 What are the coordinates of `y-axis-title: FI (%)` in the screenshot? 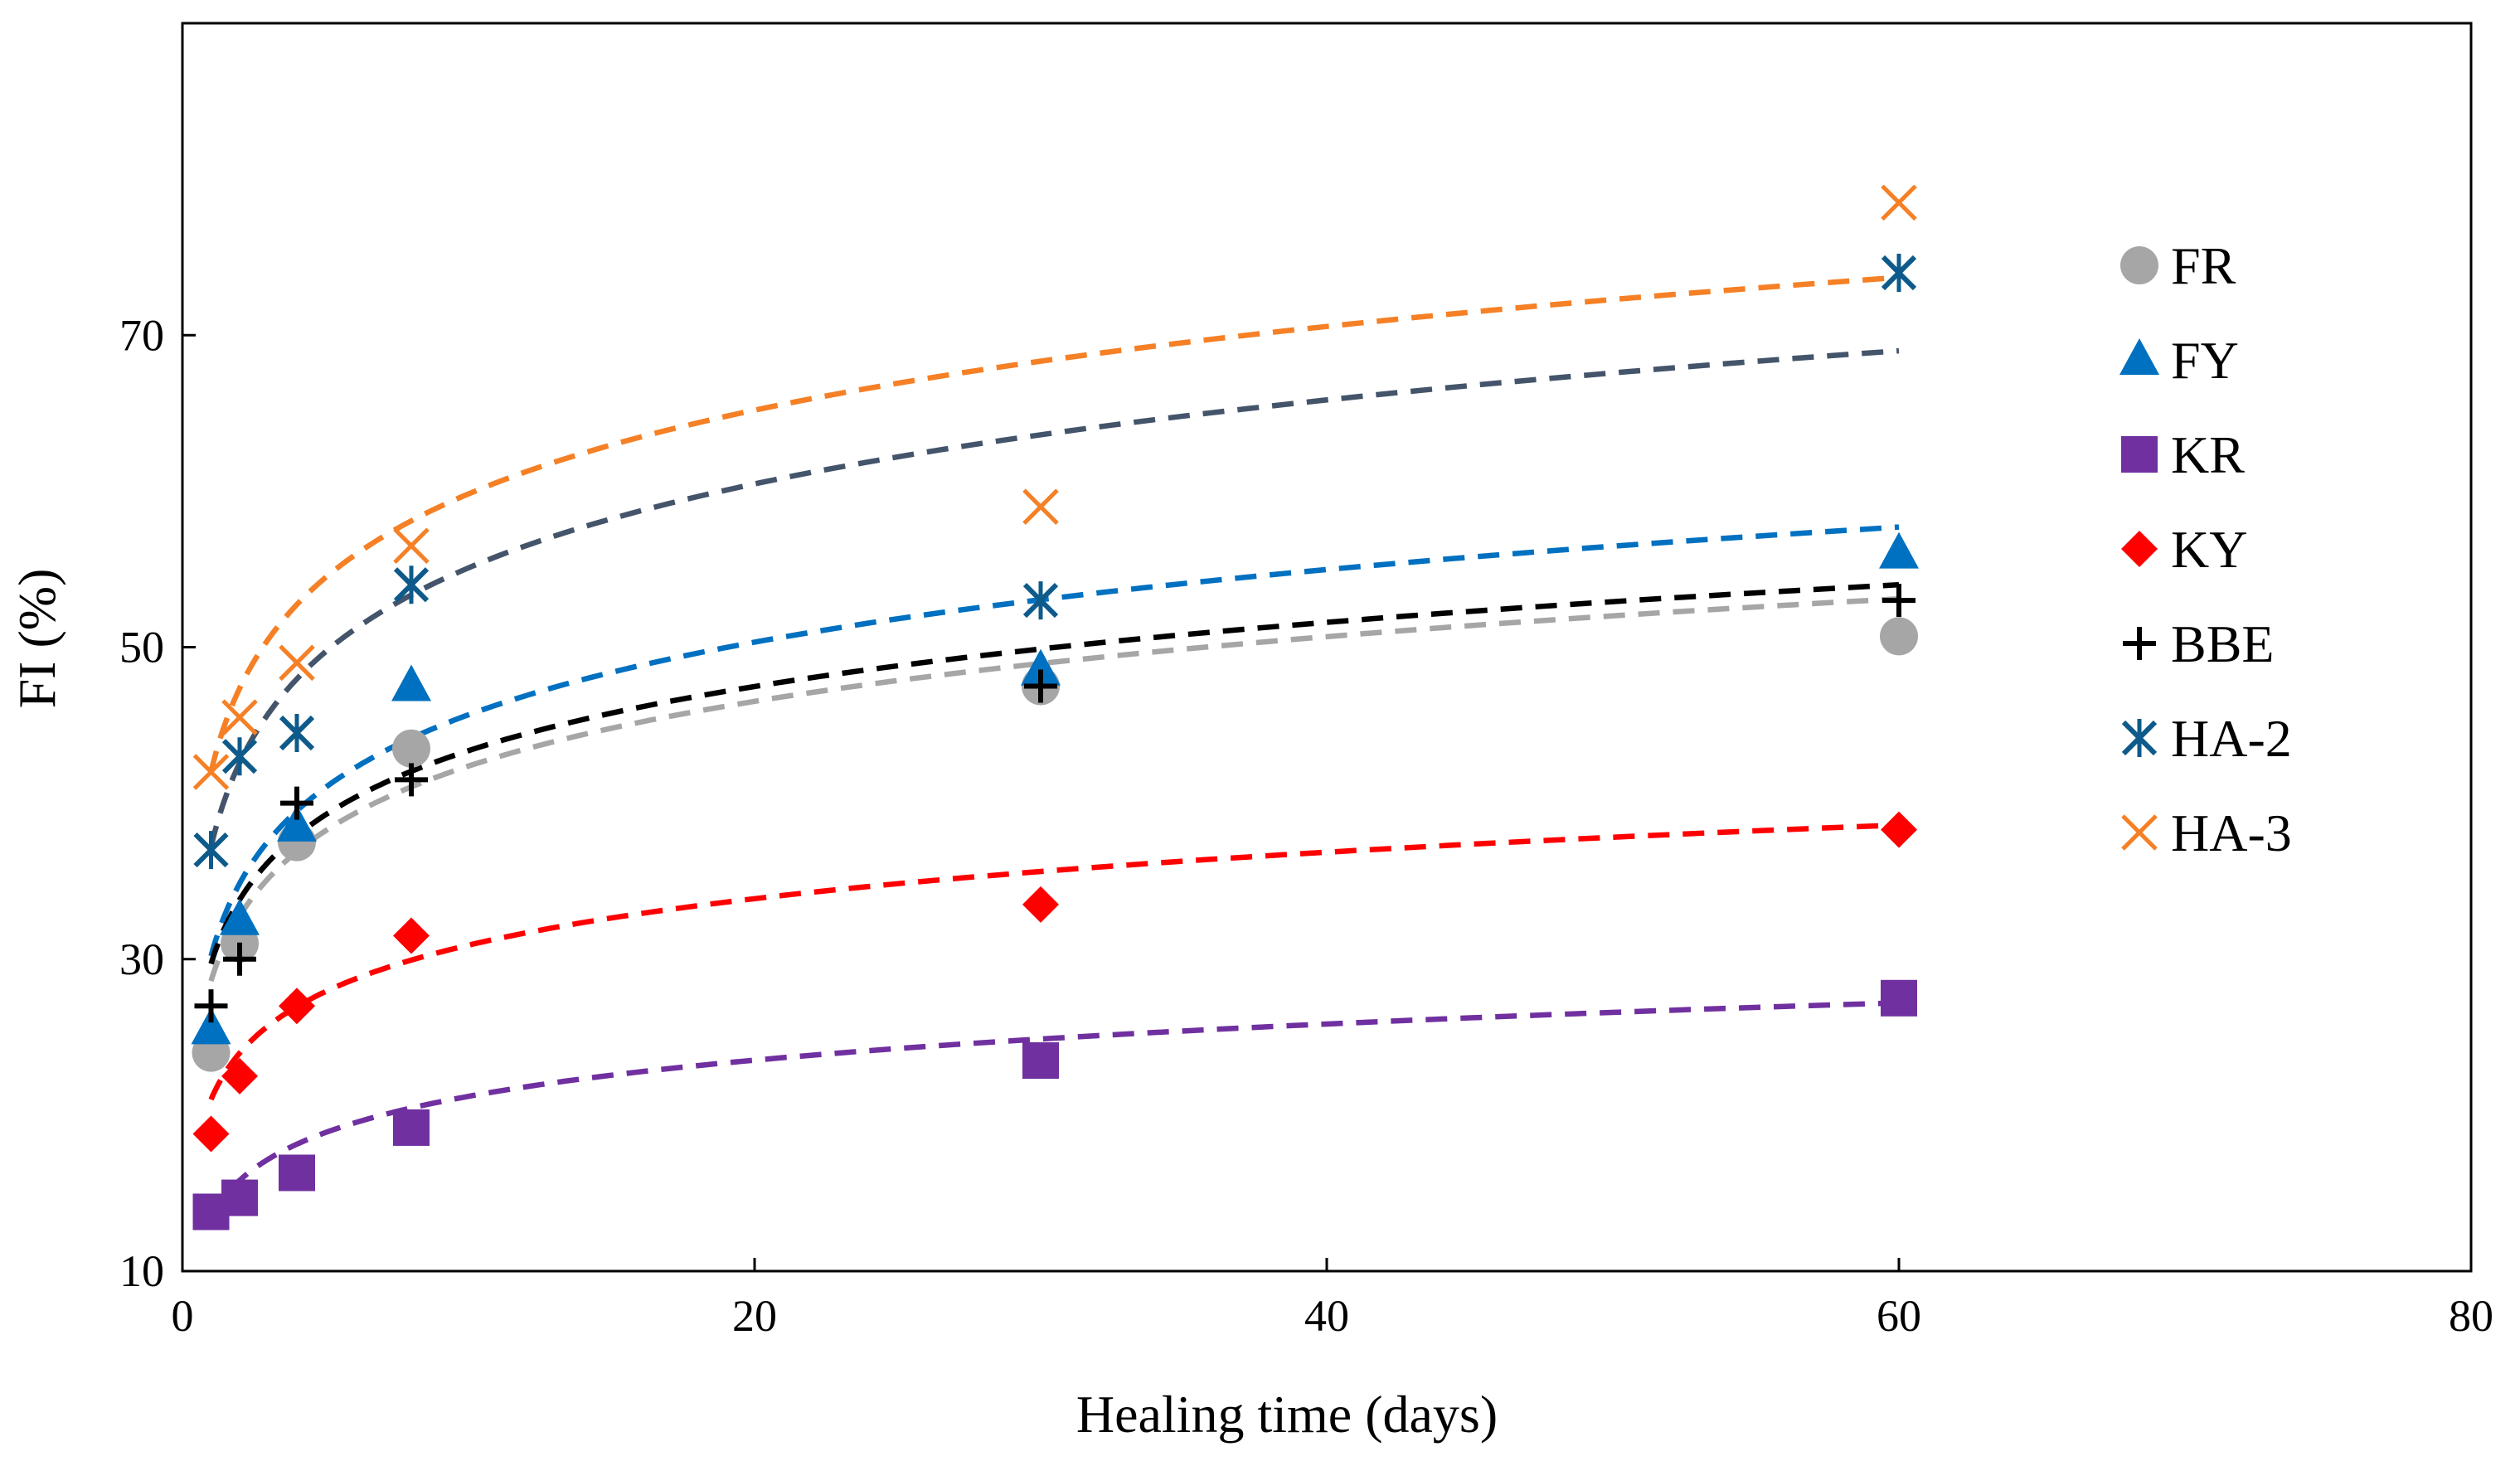 It's located at (36, 639).